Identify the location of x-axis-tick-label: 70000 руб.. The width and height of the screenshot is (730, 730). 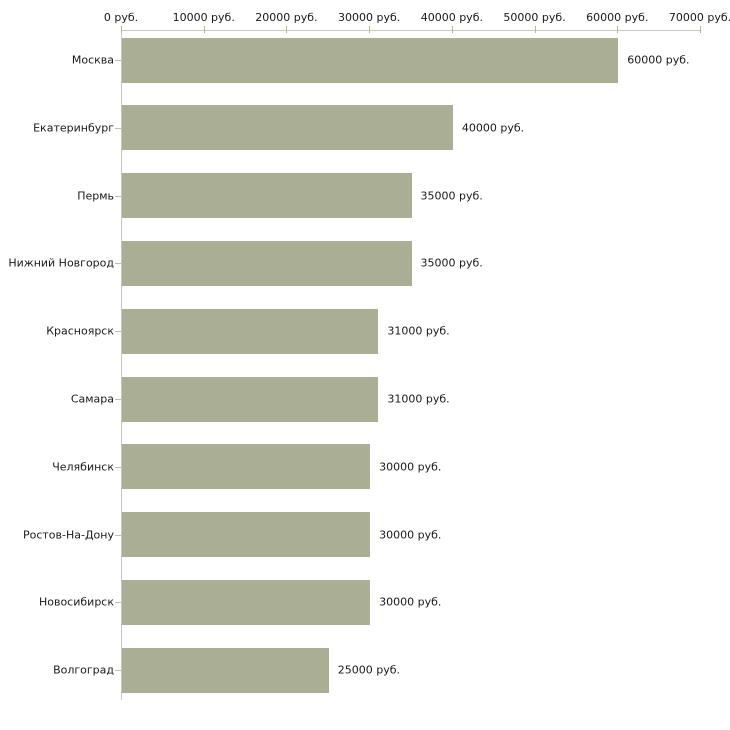
(699, 17).